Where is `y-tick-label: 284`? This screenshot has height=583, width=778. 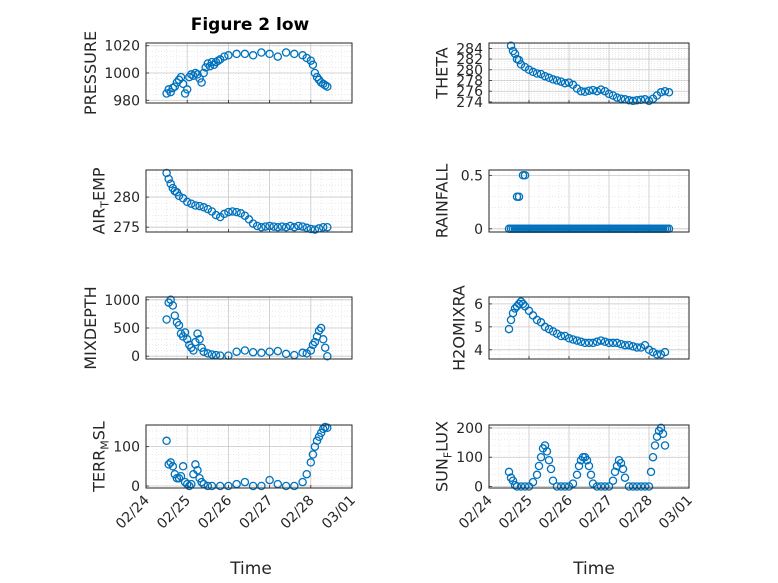
y-tick-label: 284 is located at coordinates (469, 49).